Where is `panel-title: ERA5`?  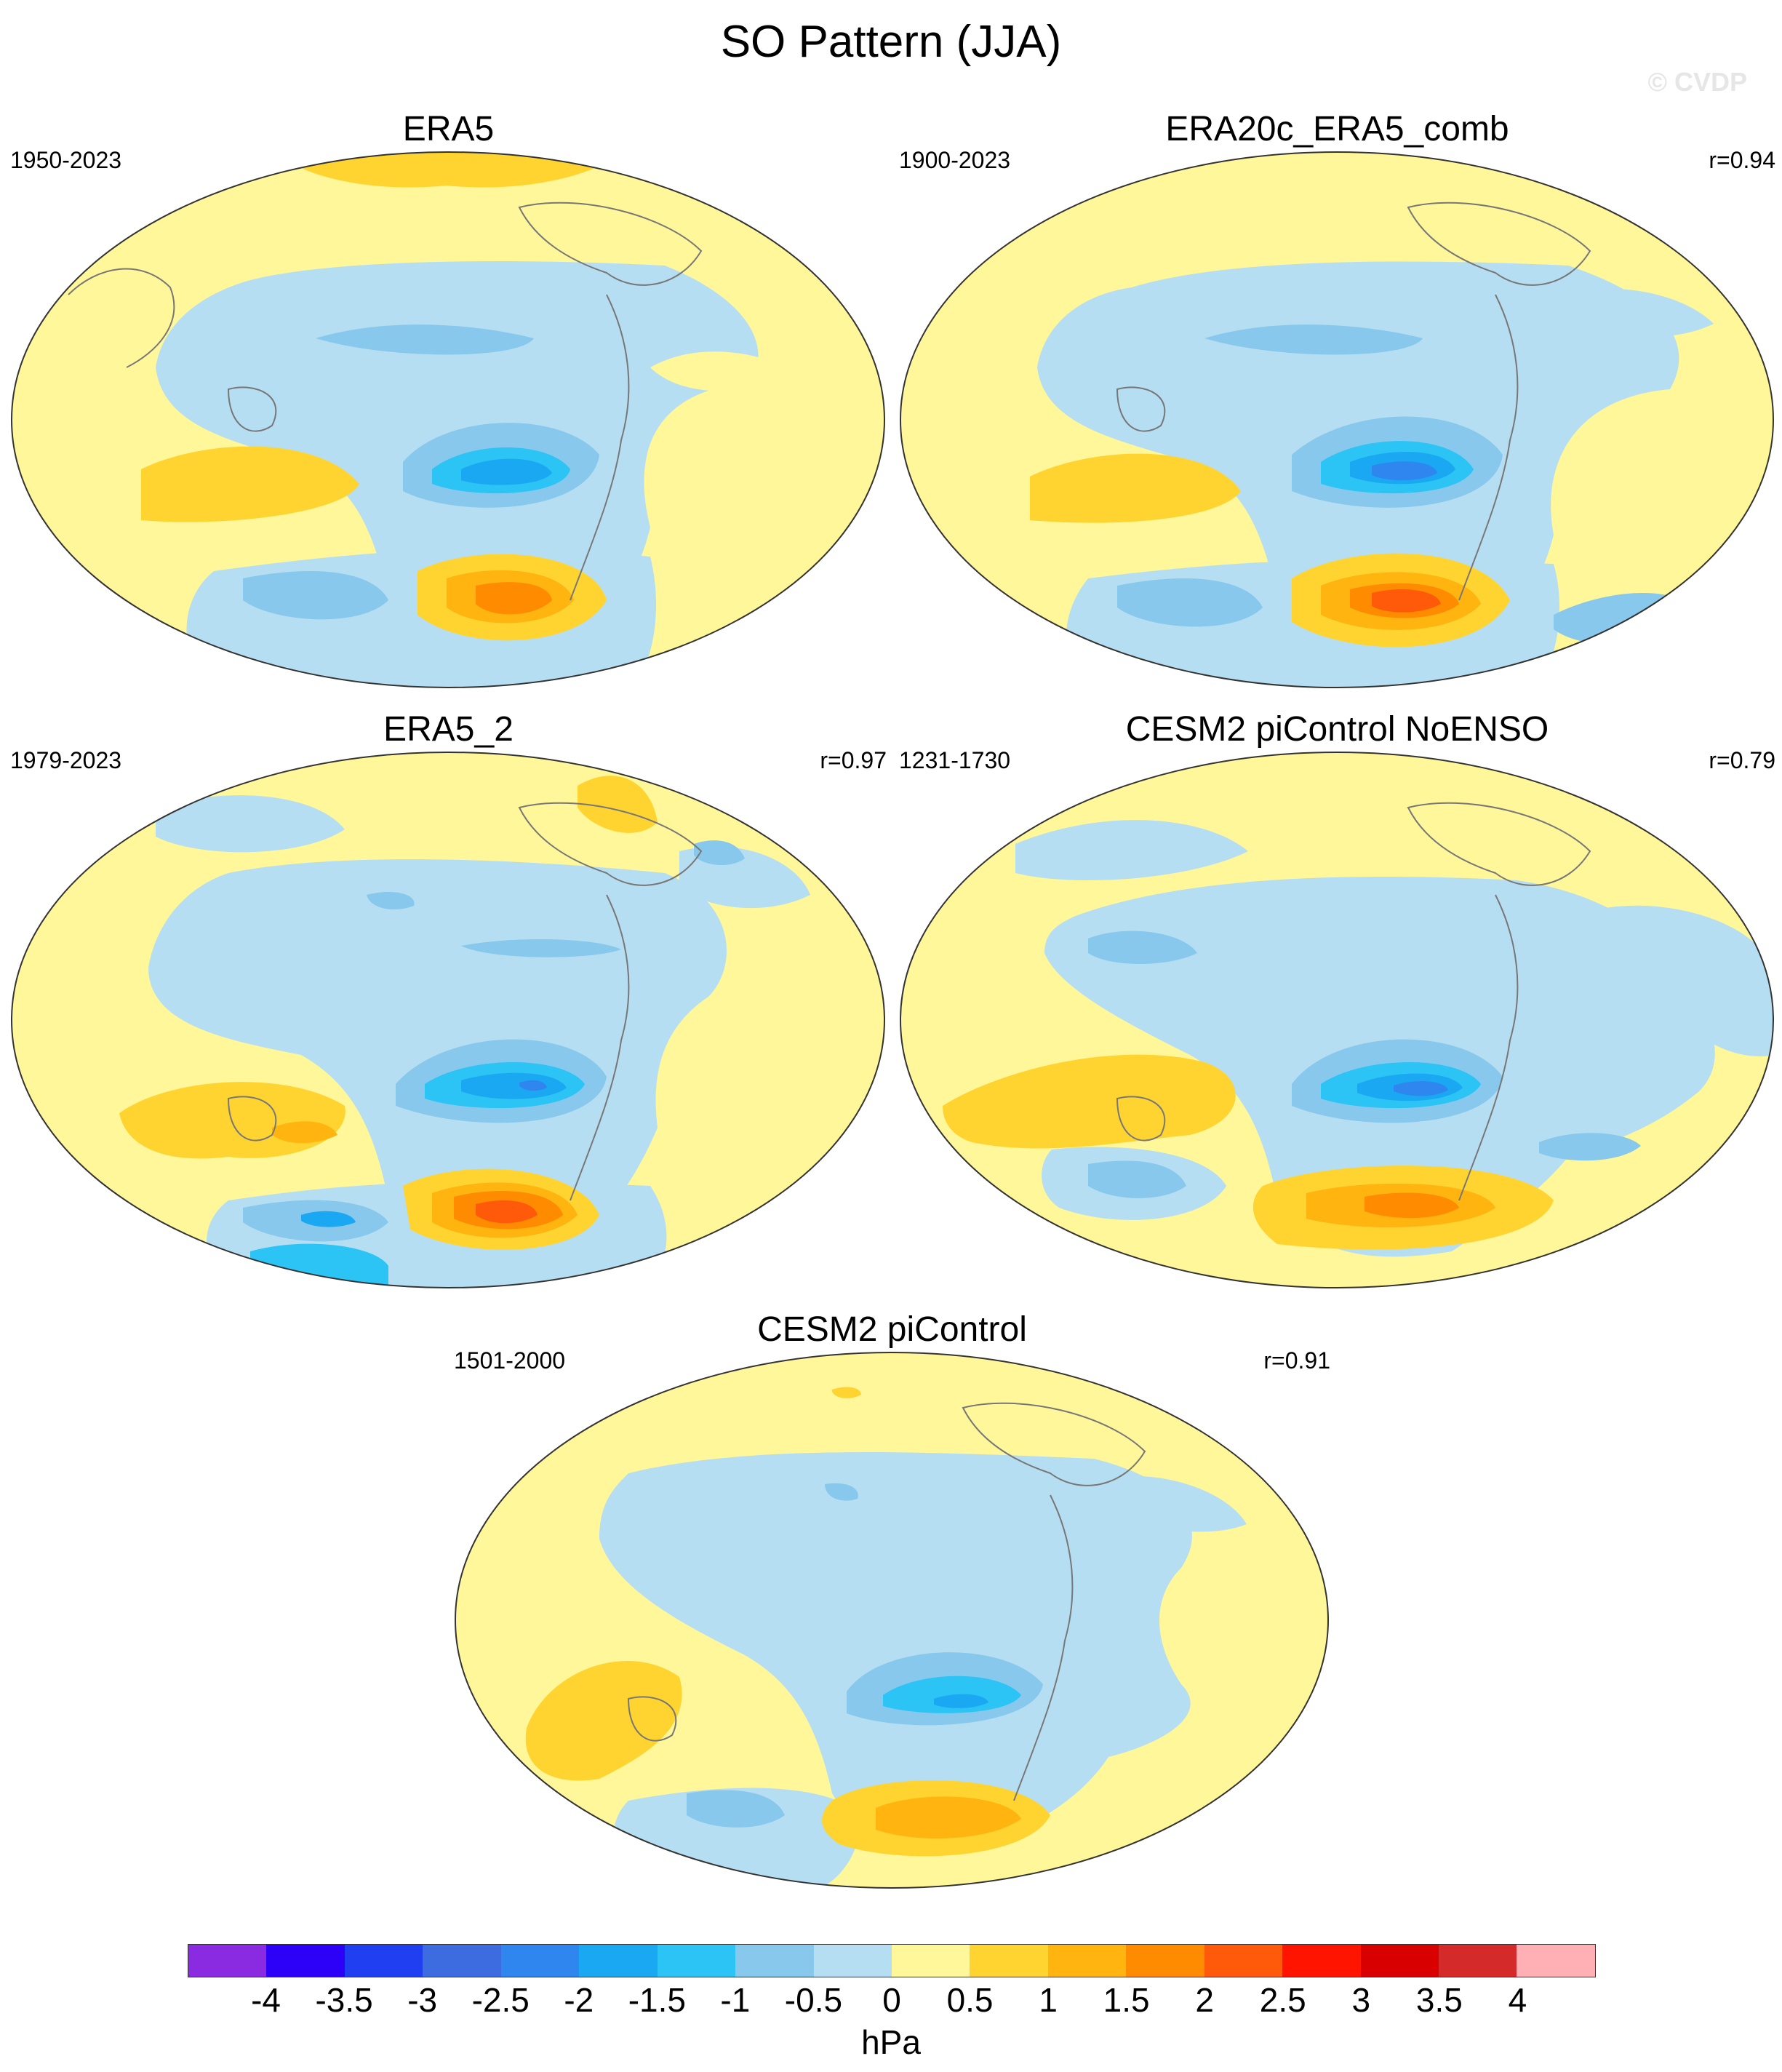 panel-title: ERA5 is located at coordinates (448, 129).